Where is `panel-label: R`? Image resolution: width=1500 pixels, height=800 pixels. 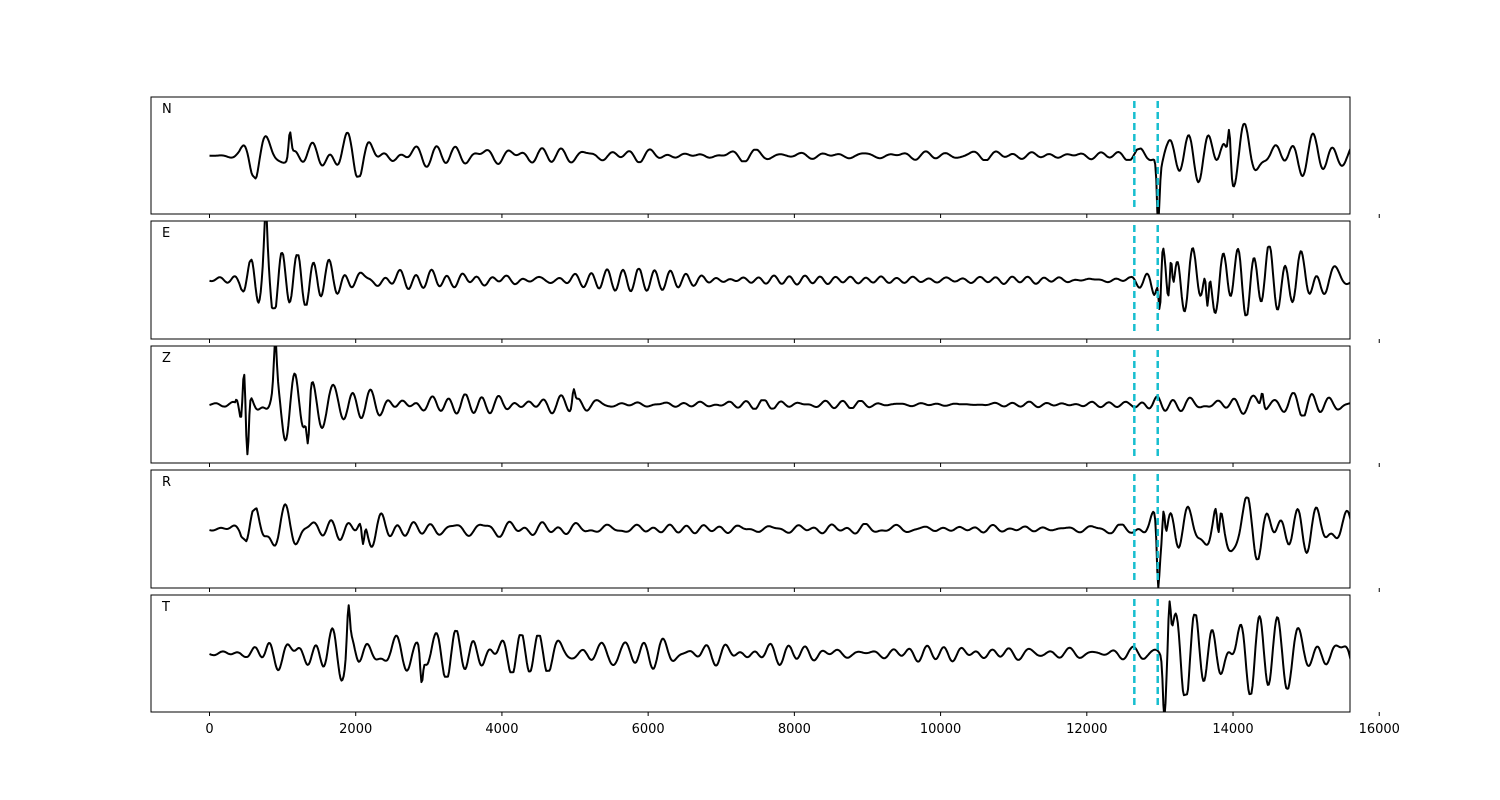 panel-label: R is located at coordinates (166, 482).